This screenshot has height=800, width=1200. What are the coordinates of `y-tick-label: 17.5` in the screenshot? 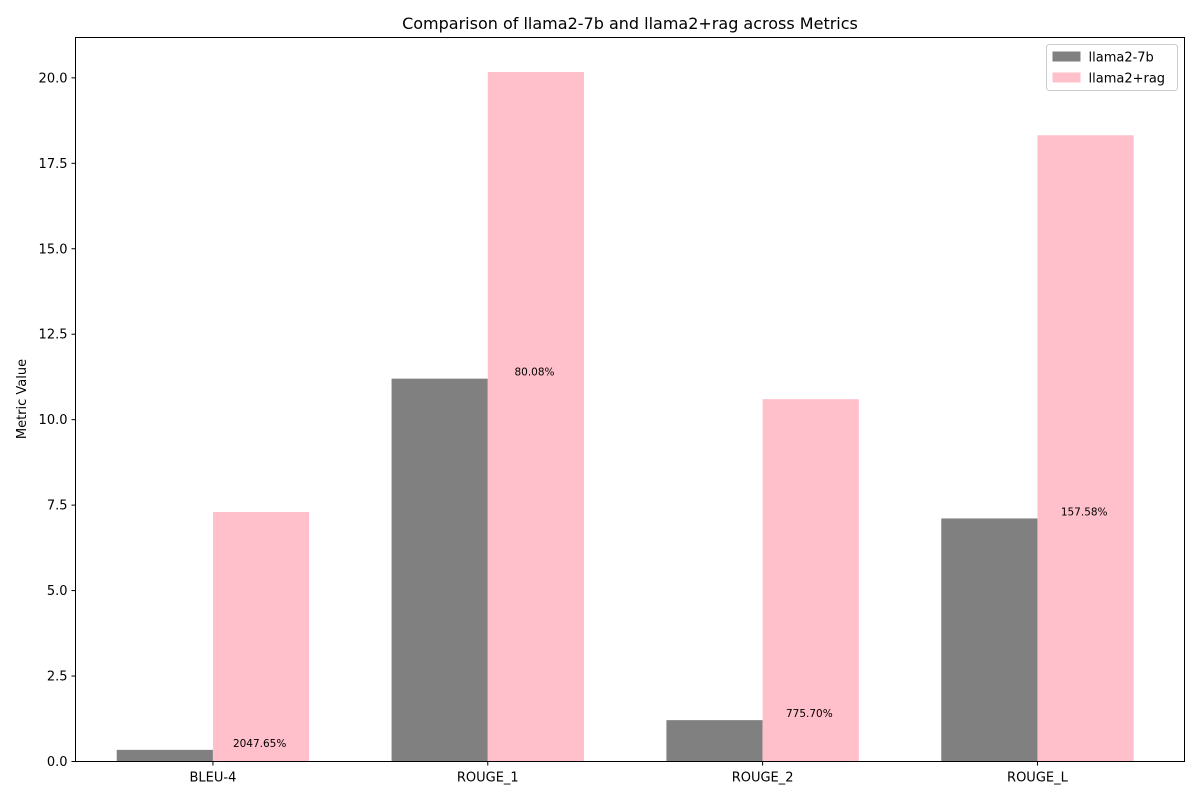 It's located at (53, 164).